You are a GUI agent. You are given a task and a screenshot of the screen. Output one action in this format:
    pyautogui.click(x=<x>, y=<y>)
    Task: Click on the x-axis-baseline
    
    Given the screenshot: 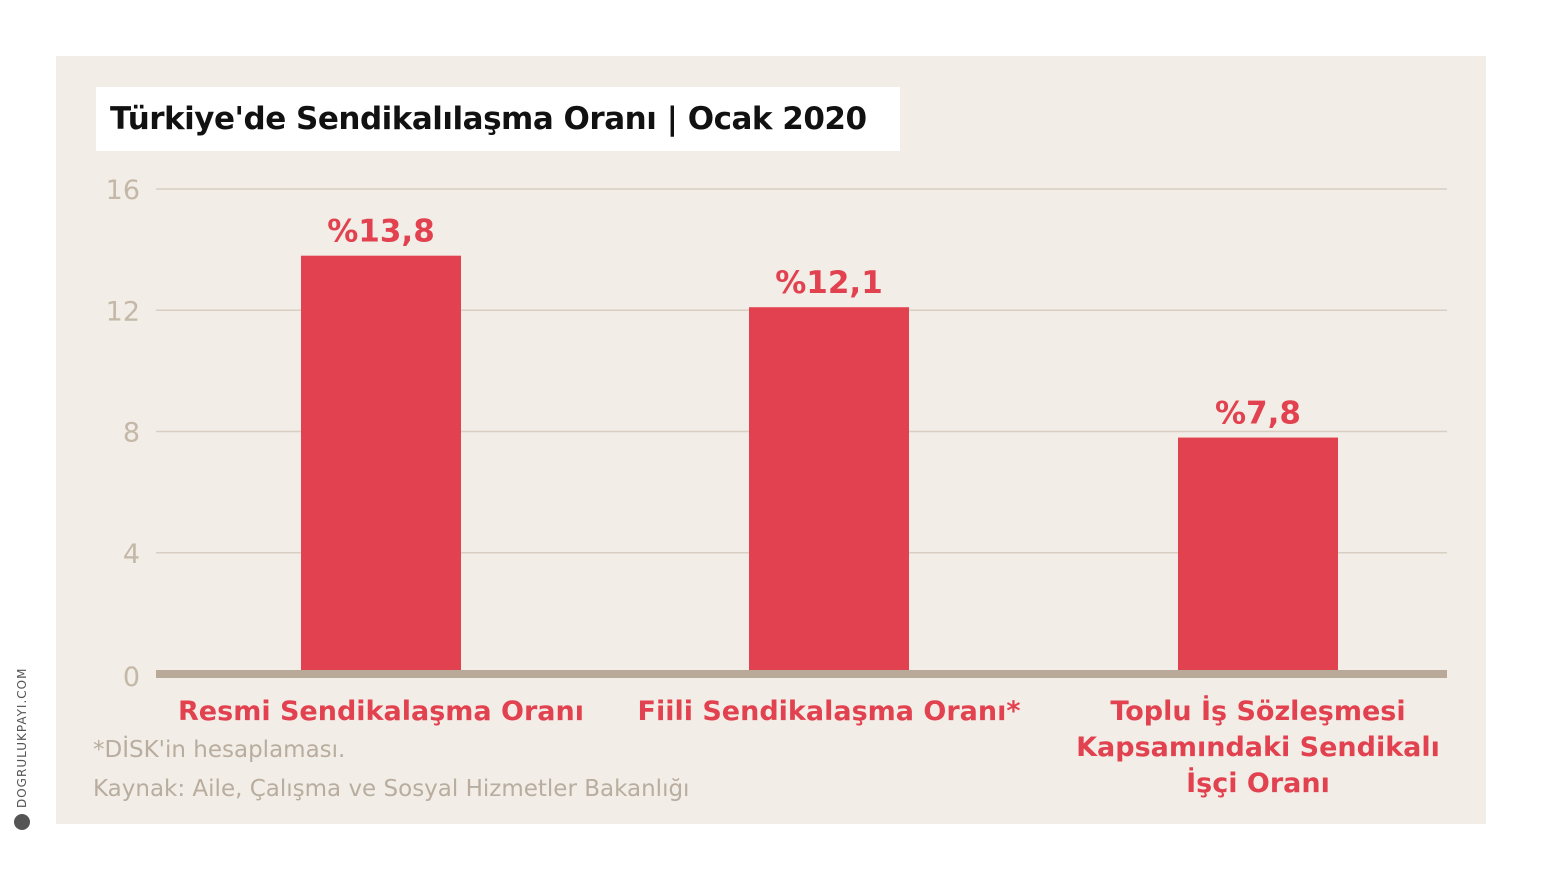 What is the action you would take?
    pyautogui.click(x=801, y=674)
    